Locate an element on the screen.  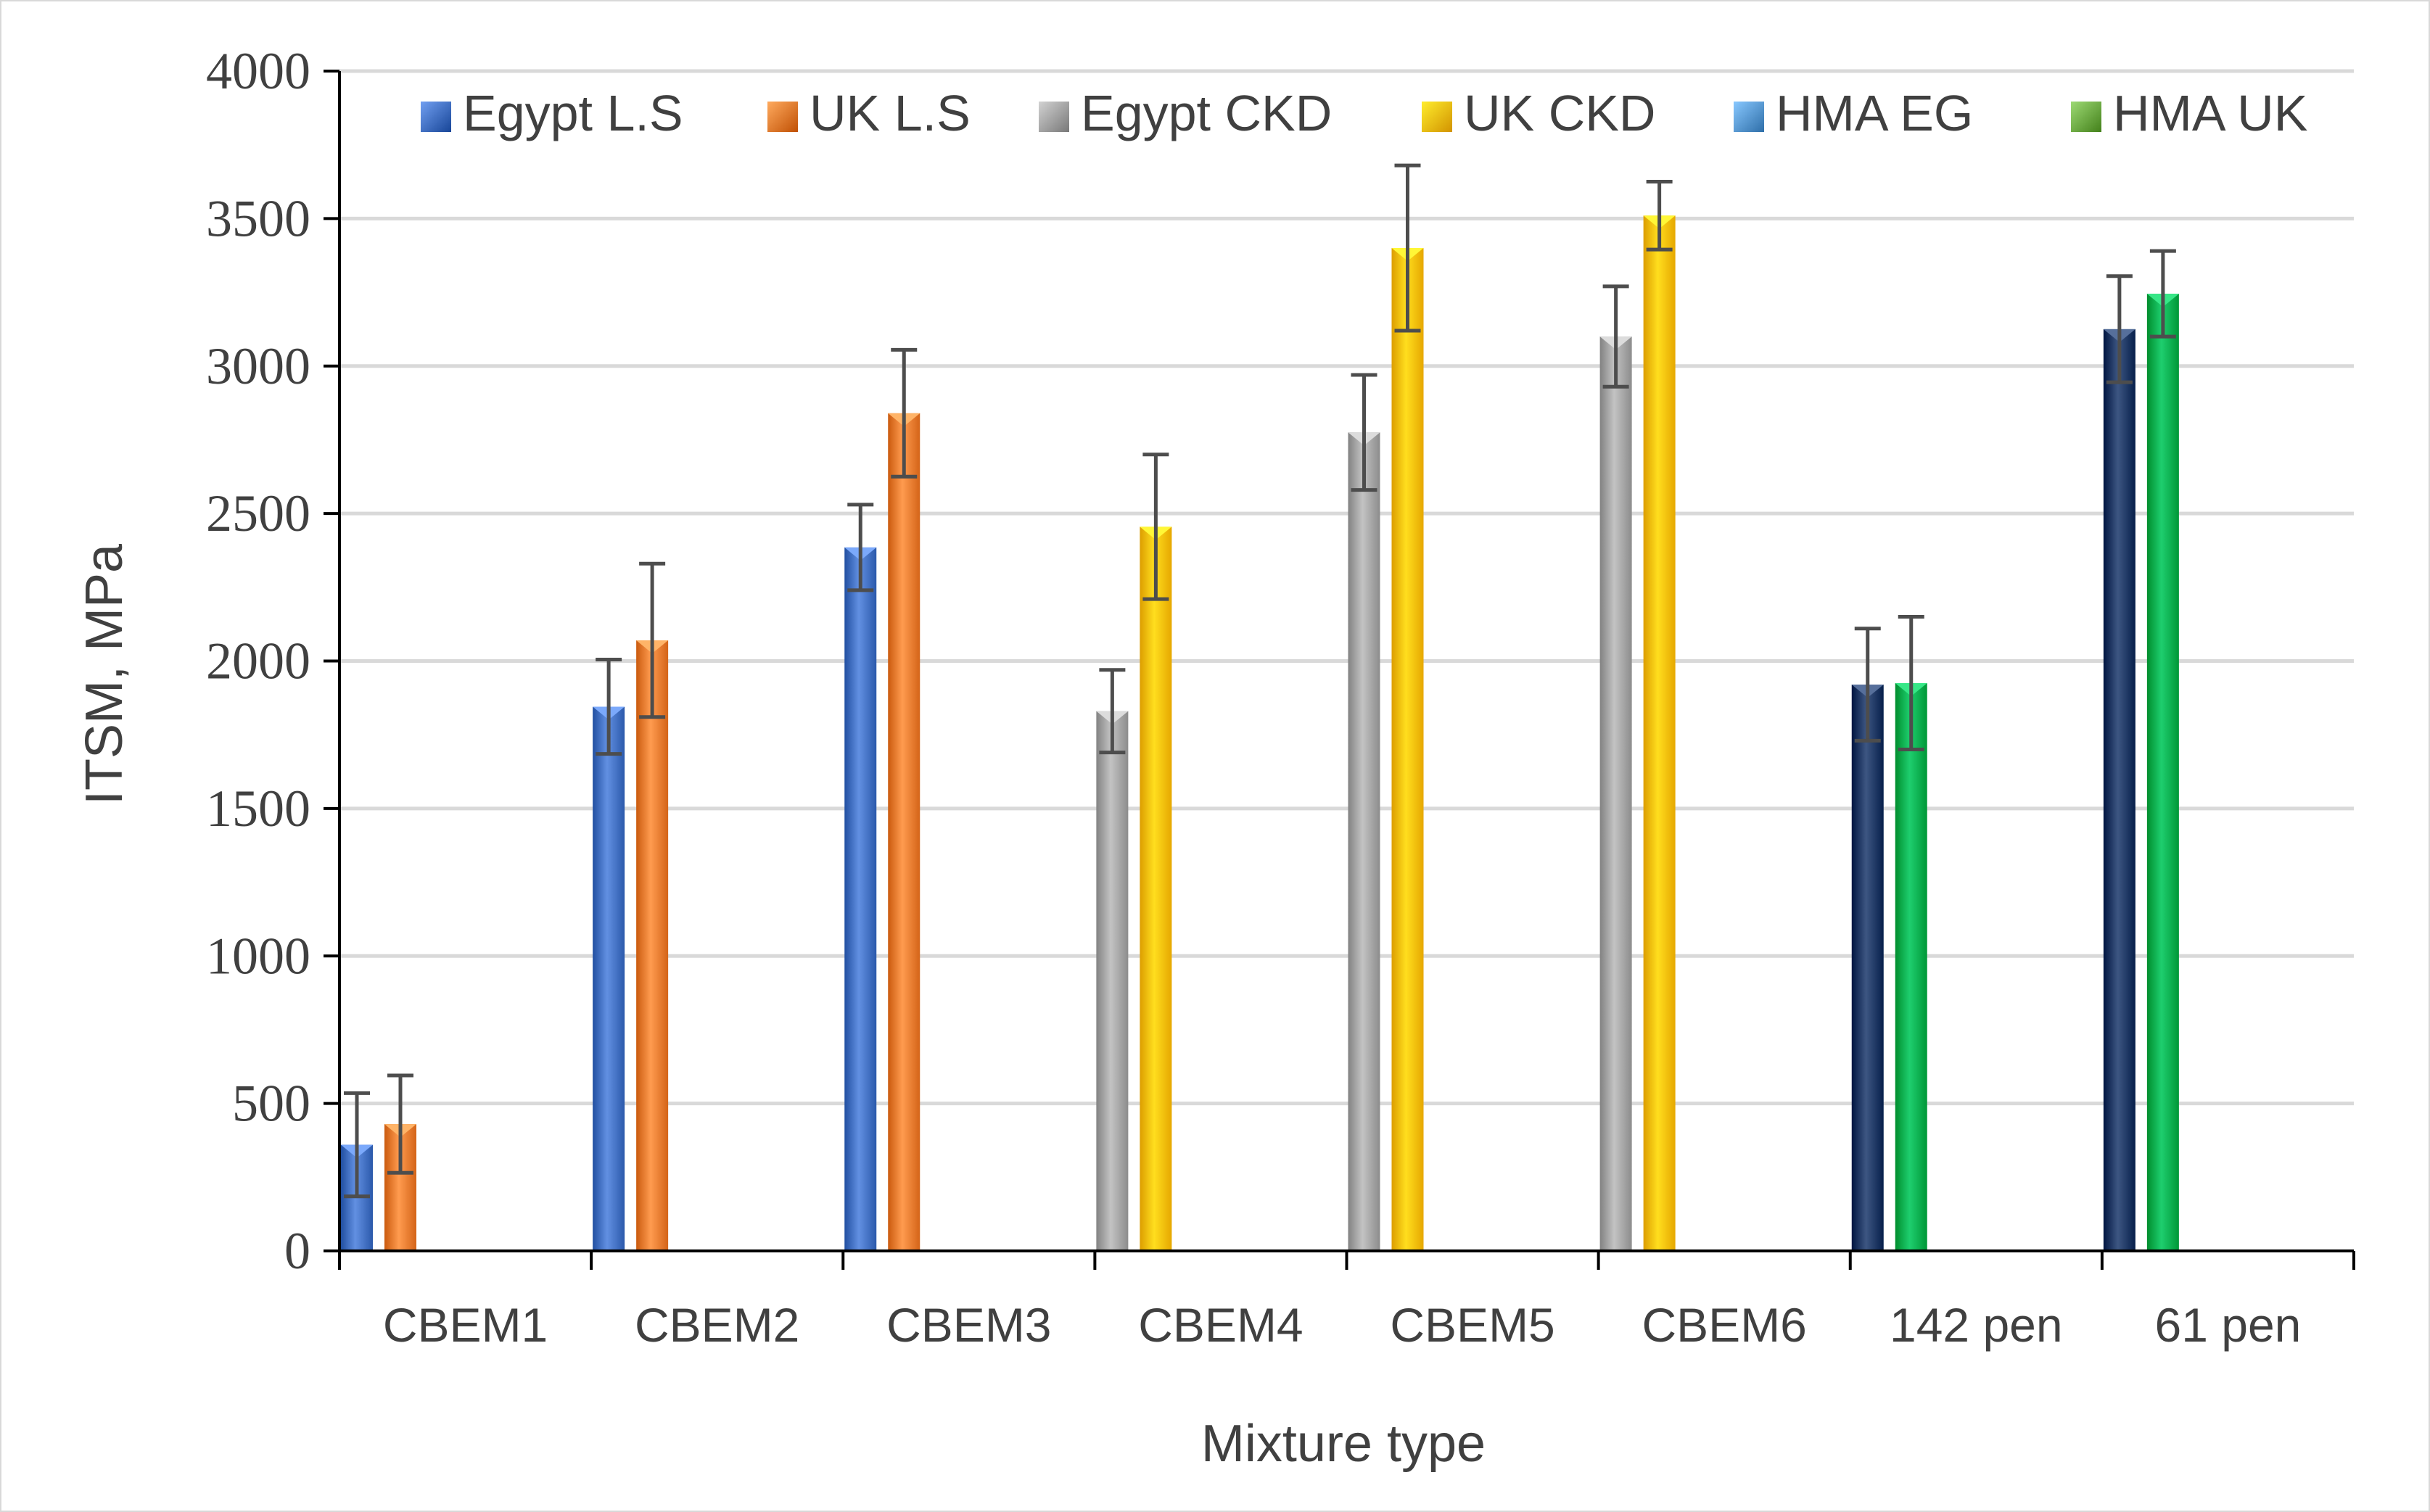
bar-egypt-ckd-cbem6 is located at coordinates (1615, 794).